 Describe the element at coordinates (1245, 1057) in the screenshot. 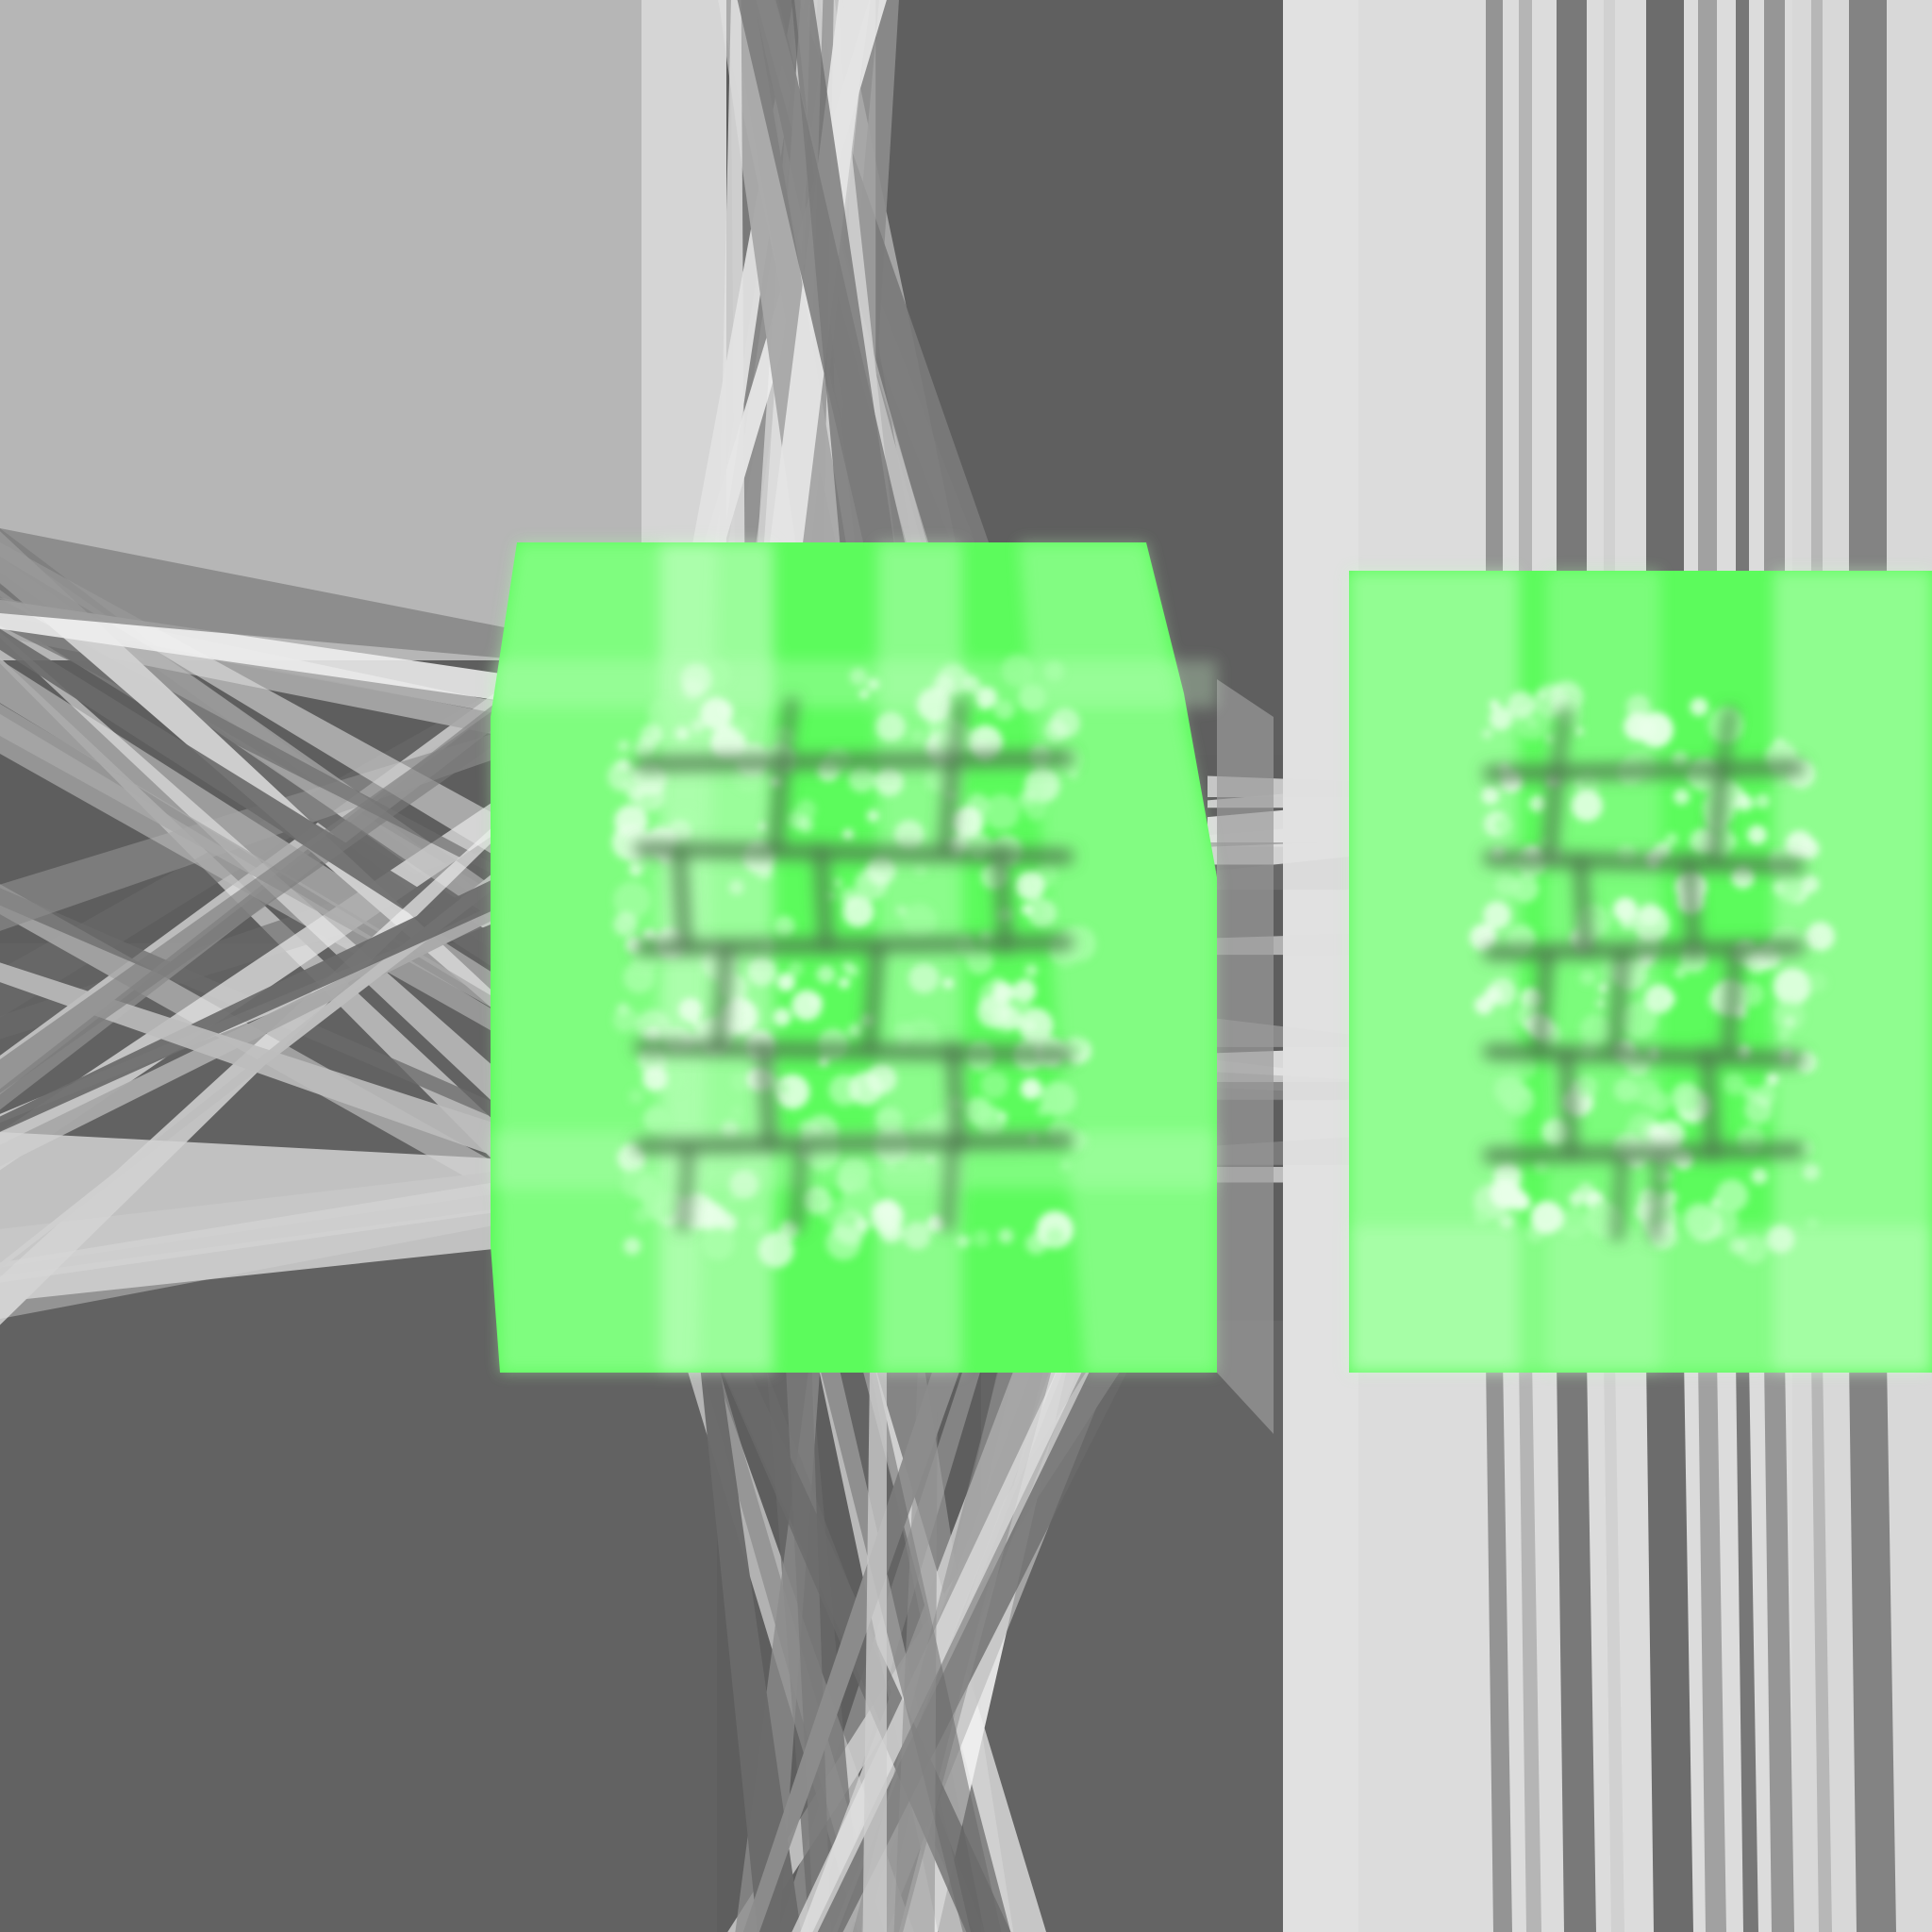

I see `streak-between-tiles` at that location.